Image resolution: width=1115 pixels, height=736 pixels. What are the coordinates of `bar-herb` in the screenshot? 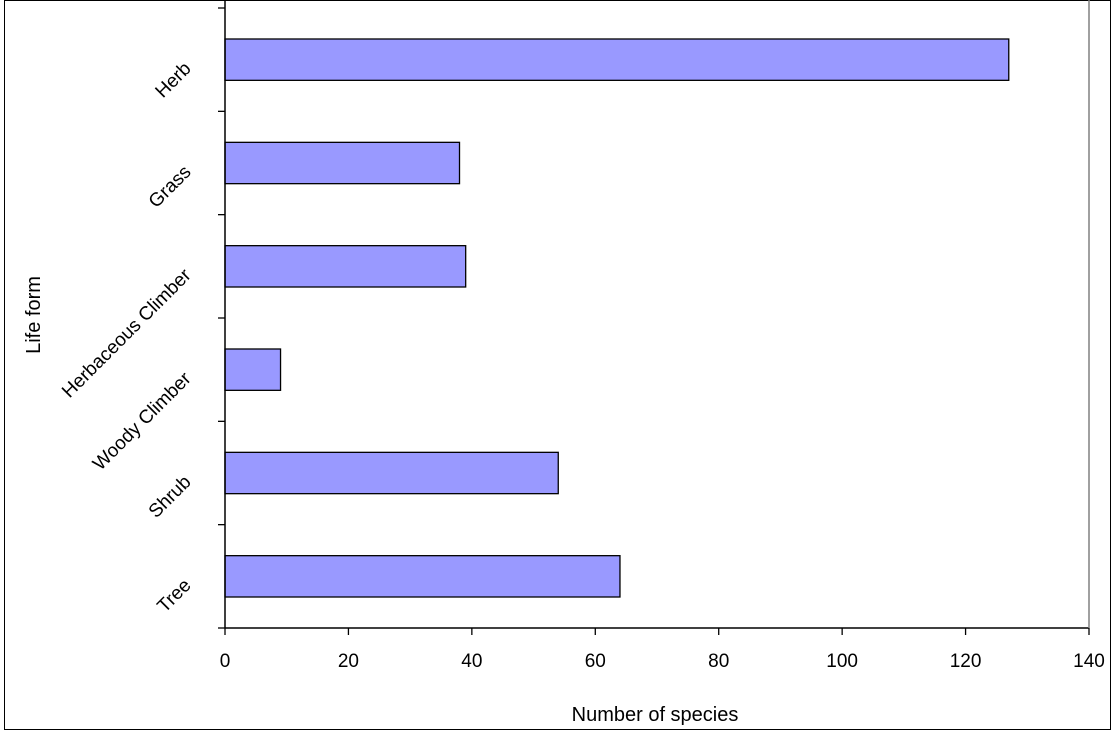 It's located at (617, 59).